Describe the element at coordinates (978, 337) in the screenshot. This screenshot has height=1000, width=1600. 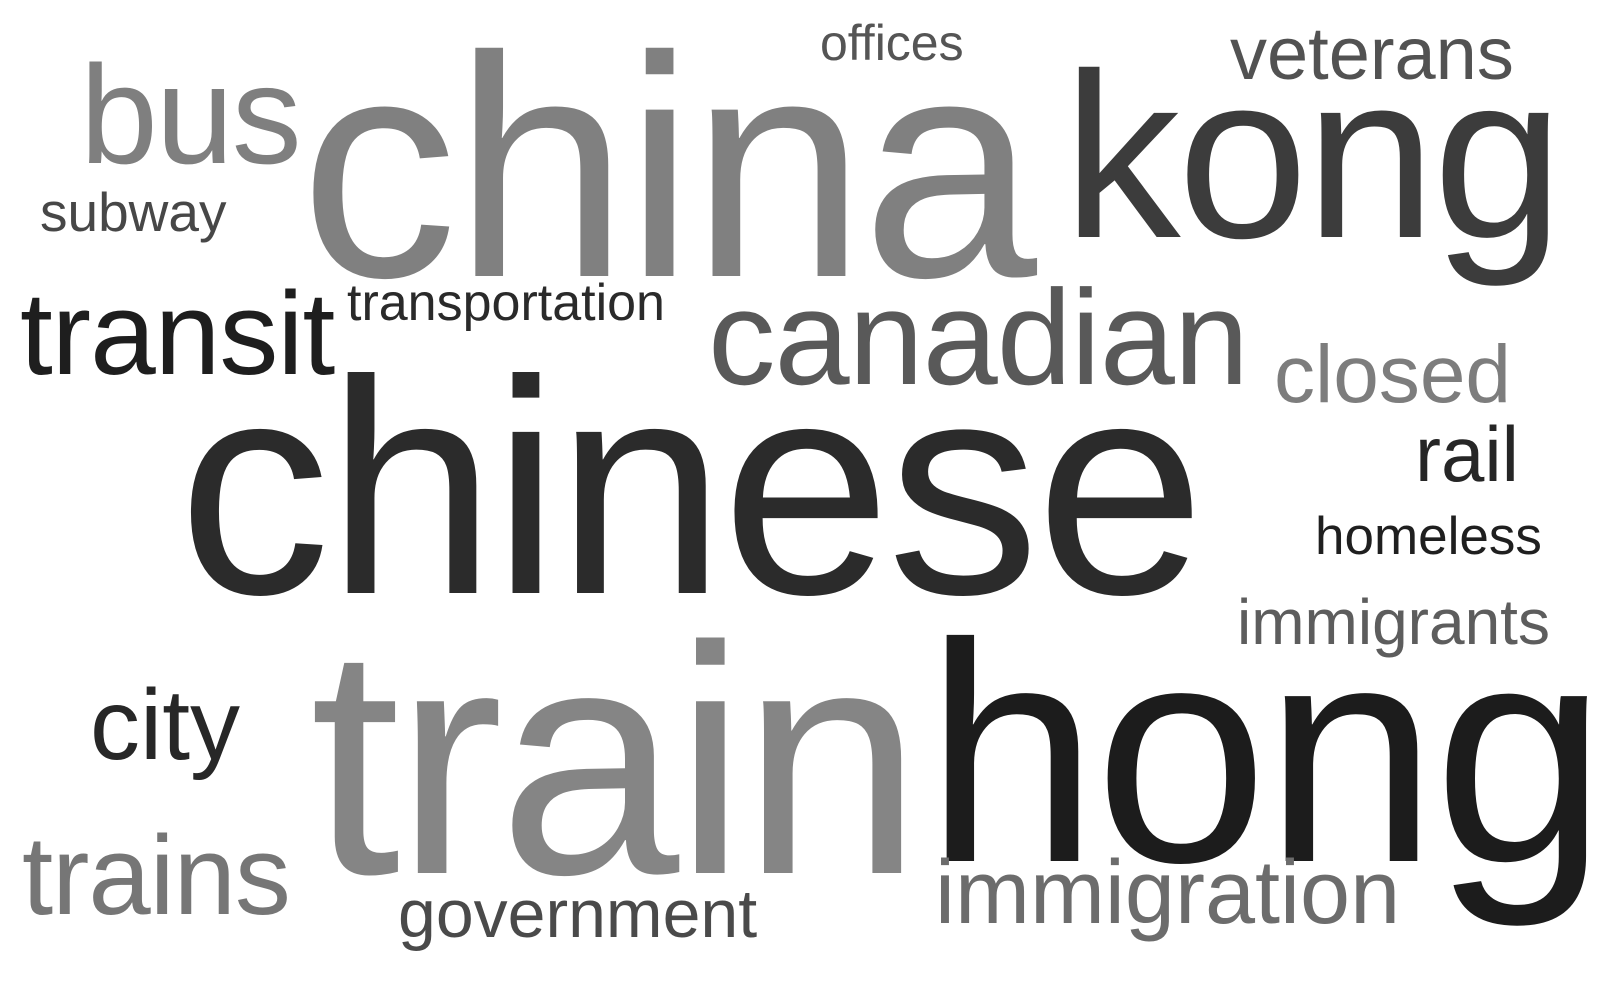
I see `word-canadian: canadian` at that location.